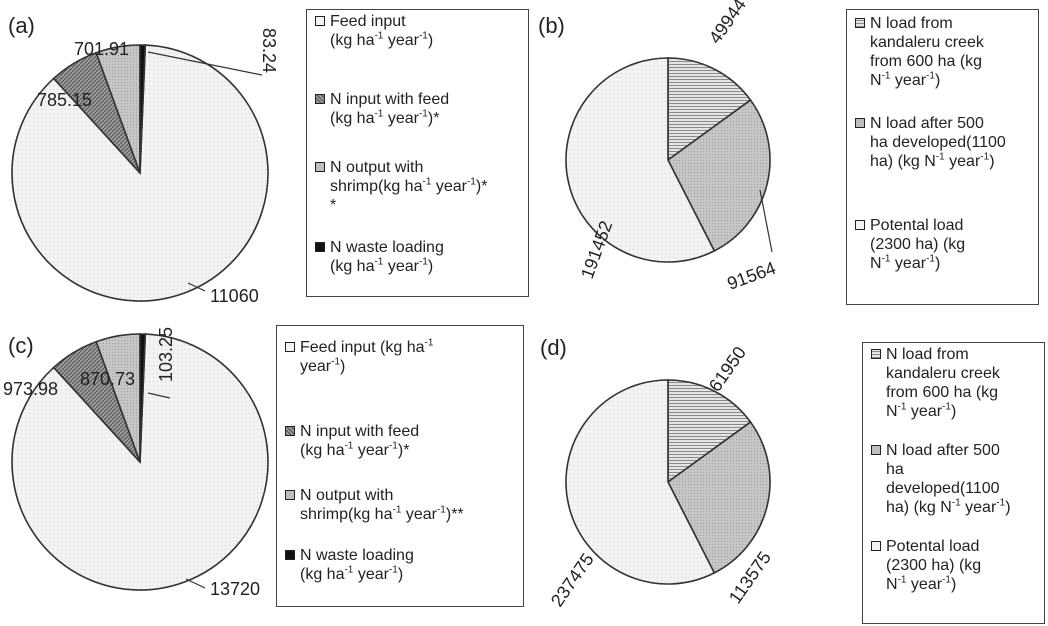 This screenshot has width=1048, height=626. I want to click on value-label: 11060, so click(234, 296).